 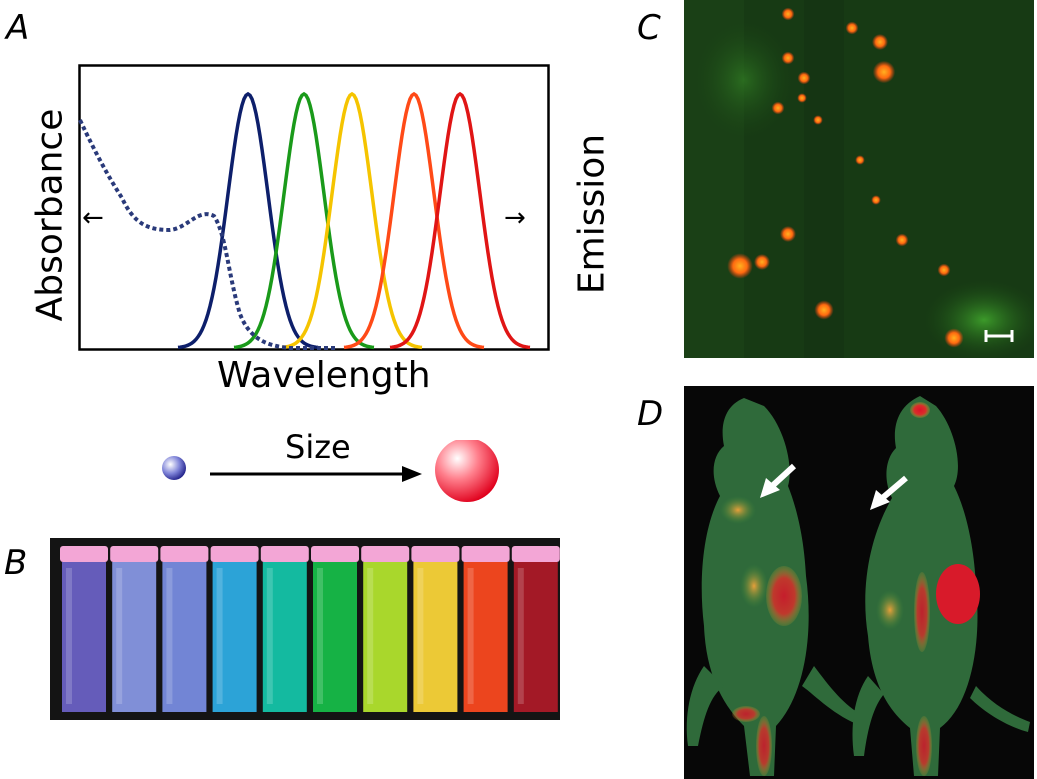 What do you see at coordinates (16, 563) in the screenshot?
I see `panel-letter-b: B` at bounding box center [16, 563].